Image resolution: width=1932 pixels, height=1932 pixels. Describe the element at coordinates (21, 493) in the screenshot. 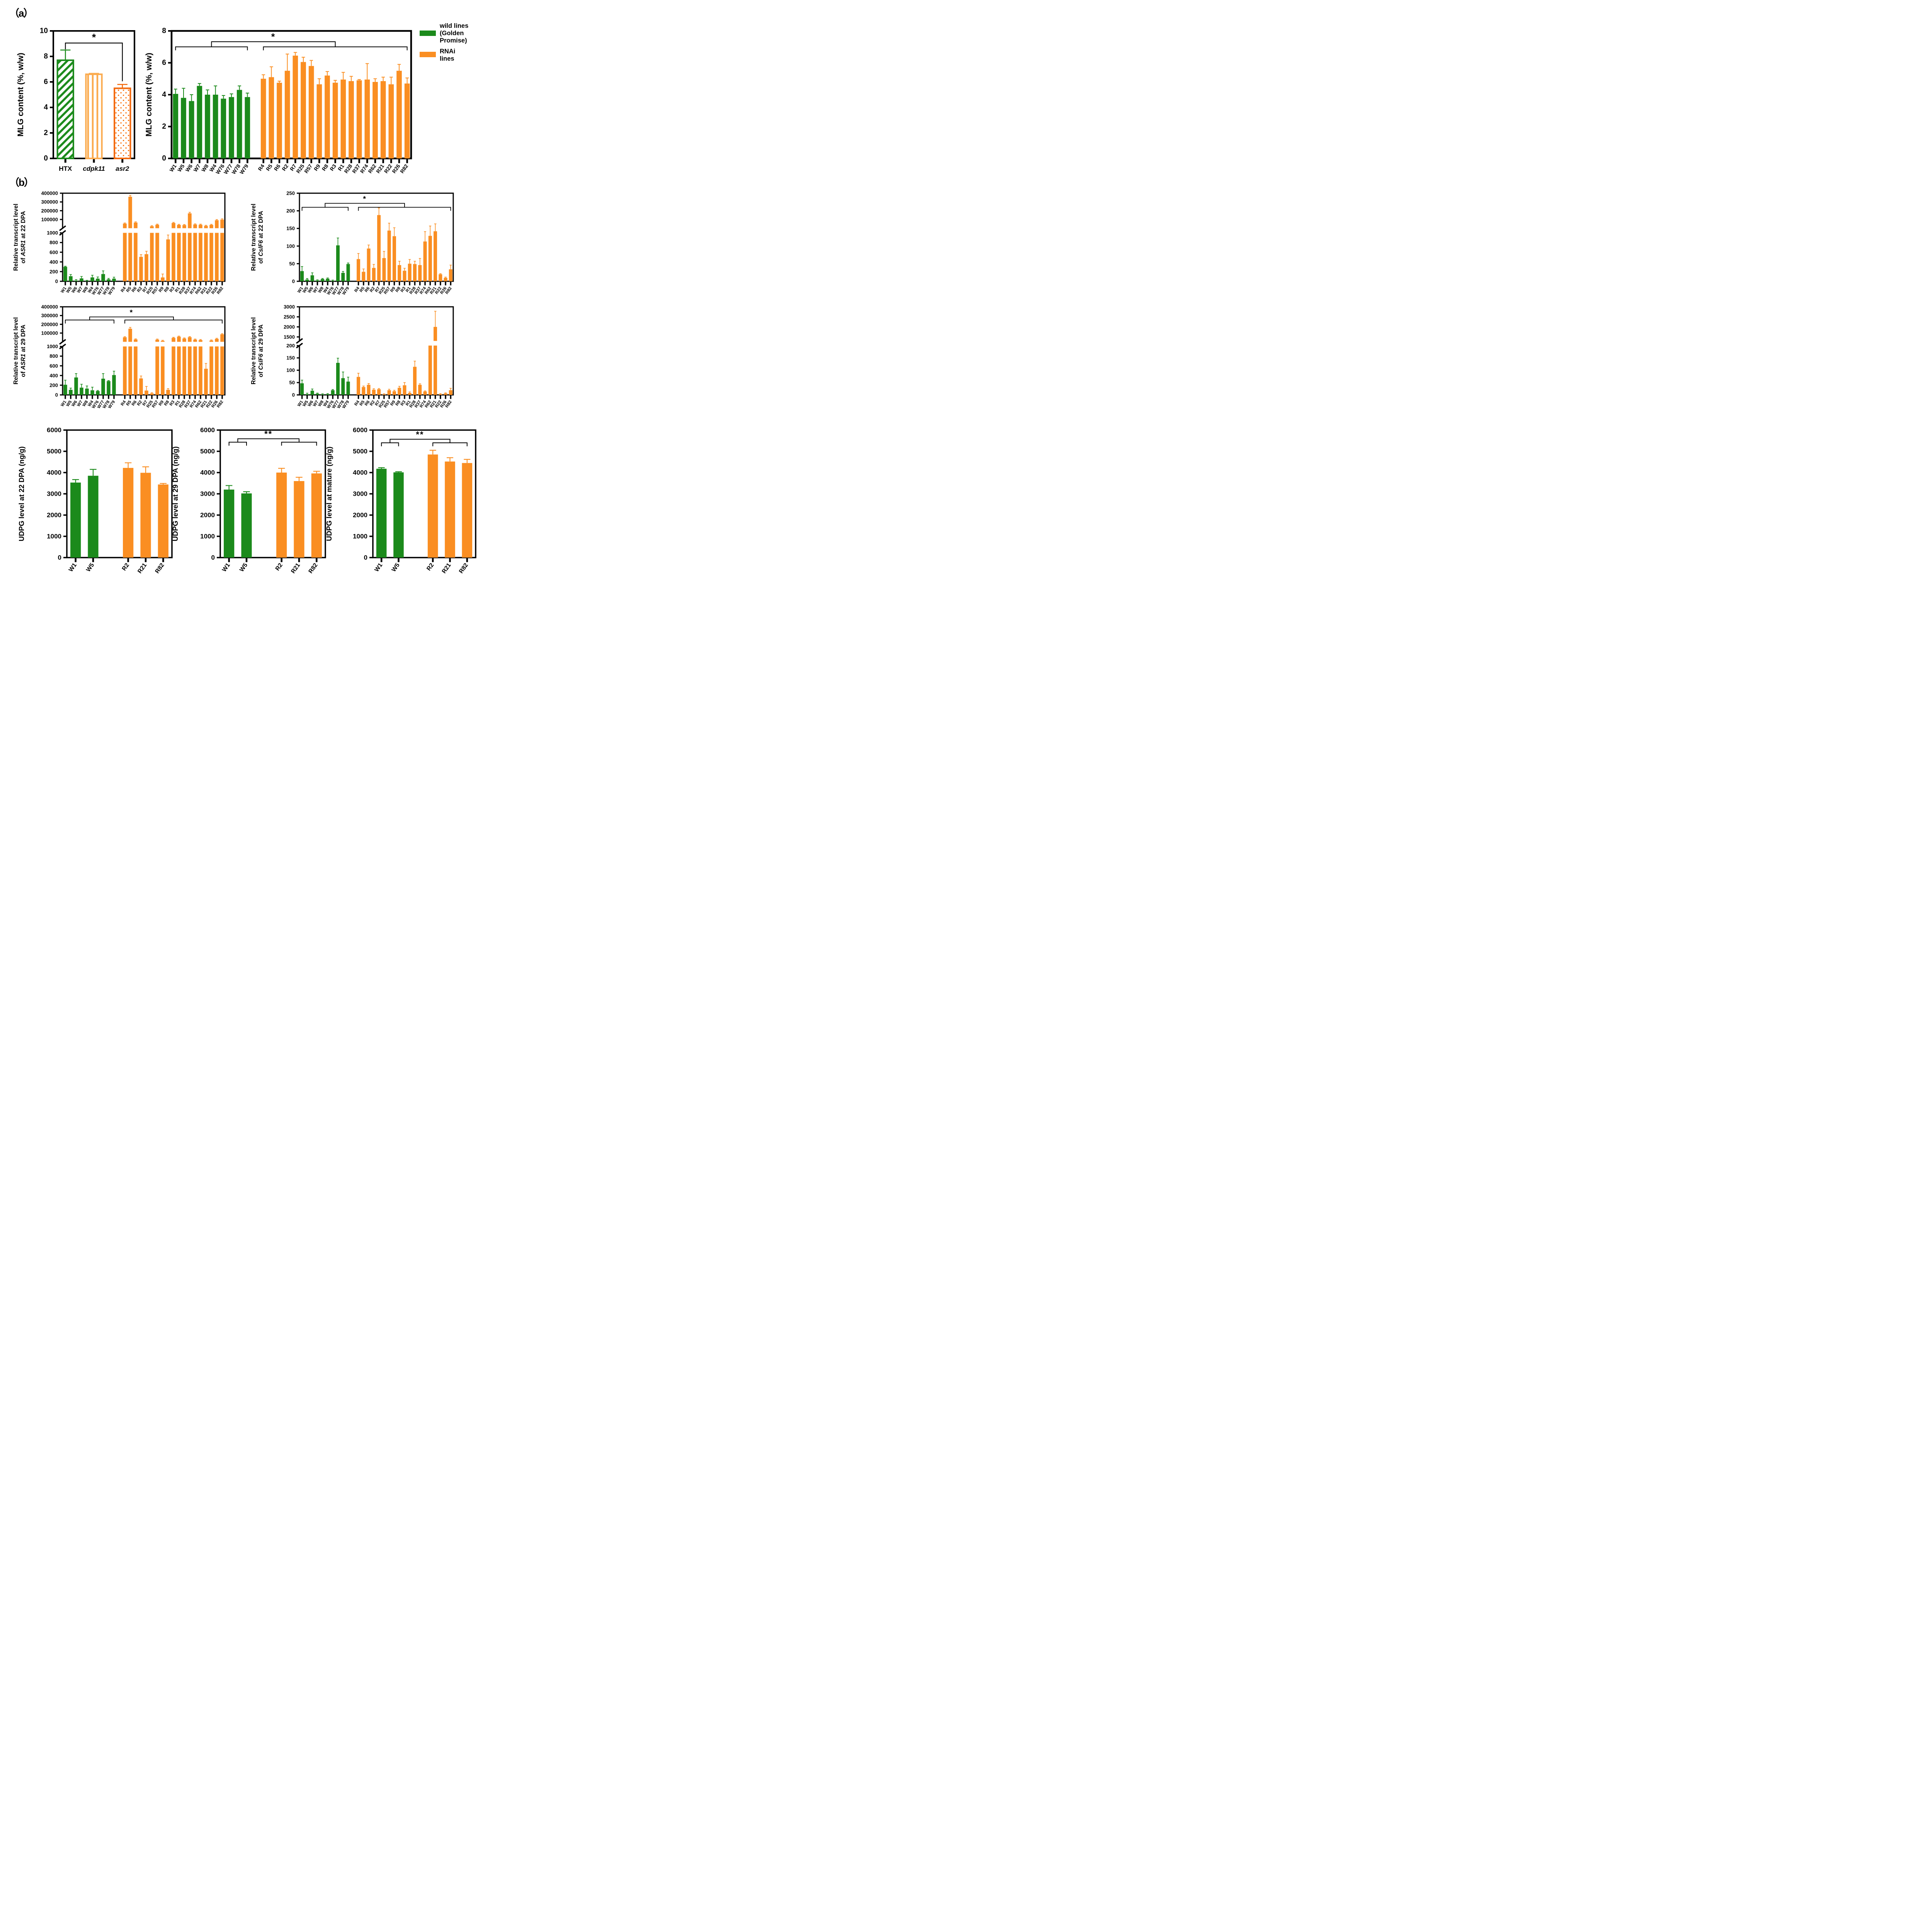

I see `y-axis-label: UDPG level at 22 DPA (ng/g)` at that location.